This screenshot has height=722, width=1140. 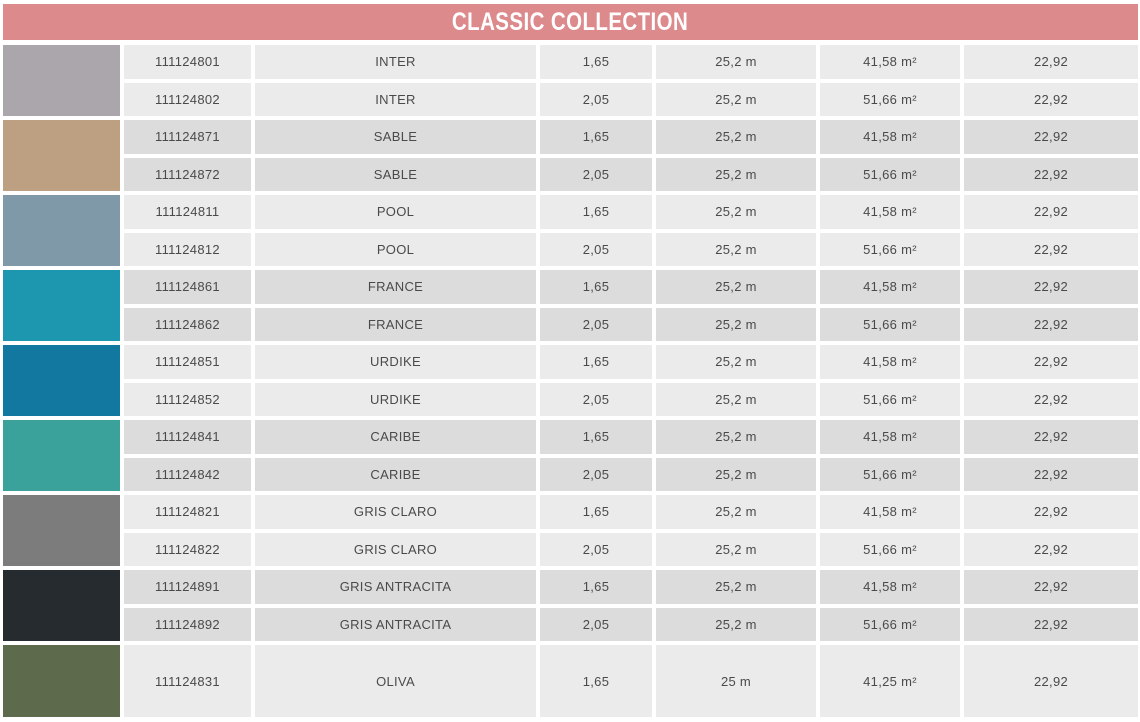 What do you see at coordinates (395, 681) in the screenshot?
I see `cell-name: OLIVA` at bounding box center [395, 681].